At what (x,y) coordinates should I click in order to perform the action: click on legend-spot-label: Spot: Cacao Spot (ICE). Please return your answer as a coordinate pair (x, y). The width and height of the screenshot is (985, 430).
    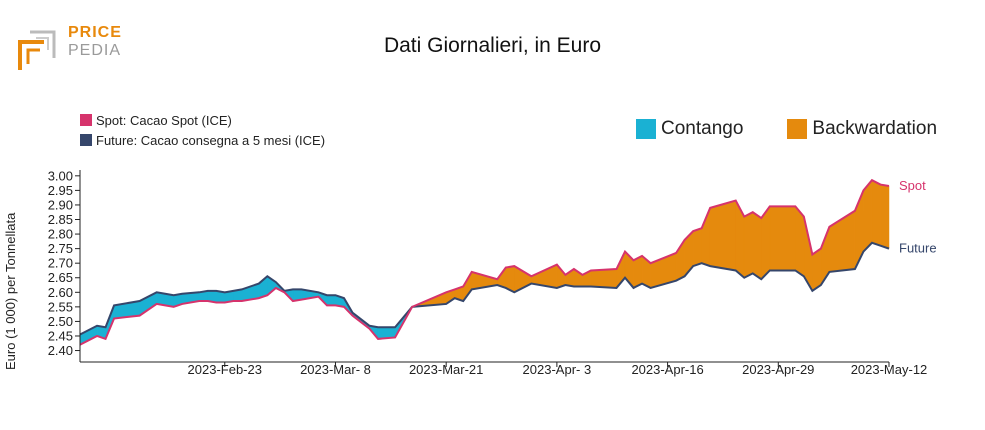
    Looking at the image, I should click on (164, 120).